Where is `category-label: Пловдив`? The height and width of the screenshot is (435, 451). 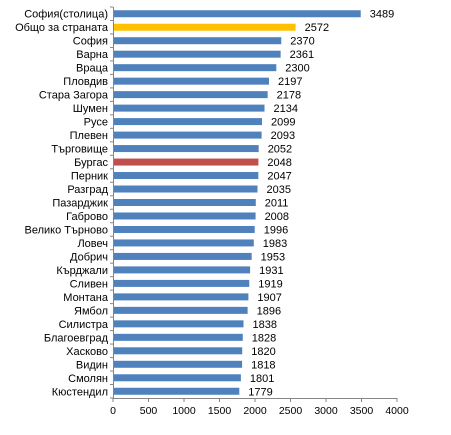
category-label: Пловдив is located at coordinates (85, 82).